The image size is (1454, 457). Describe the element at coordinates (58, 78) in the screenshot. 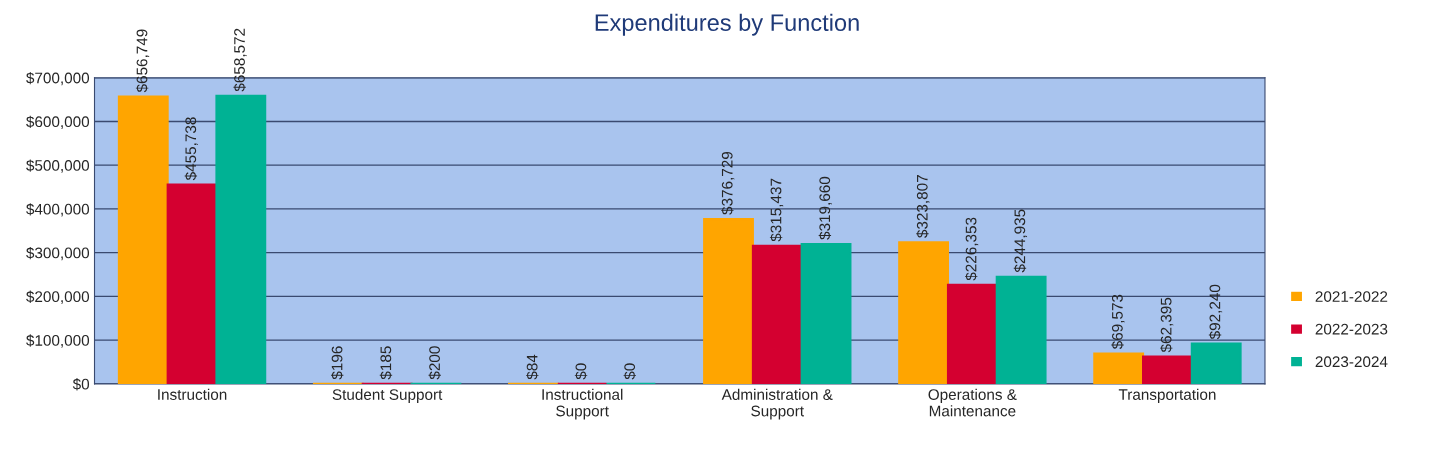

I see `y-tick-label: $700,000` at that location.